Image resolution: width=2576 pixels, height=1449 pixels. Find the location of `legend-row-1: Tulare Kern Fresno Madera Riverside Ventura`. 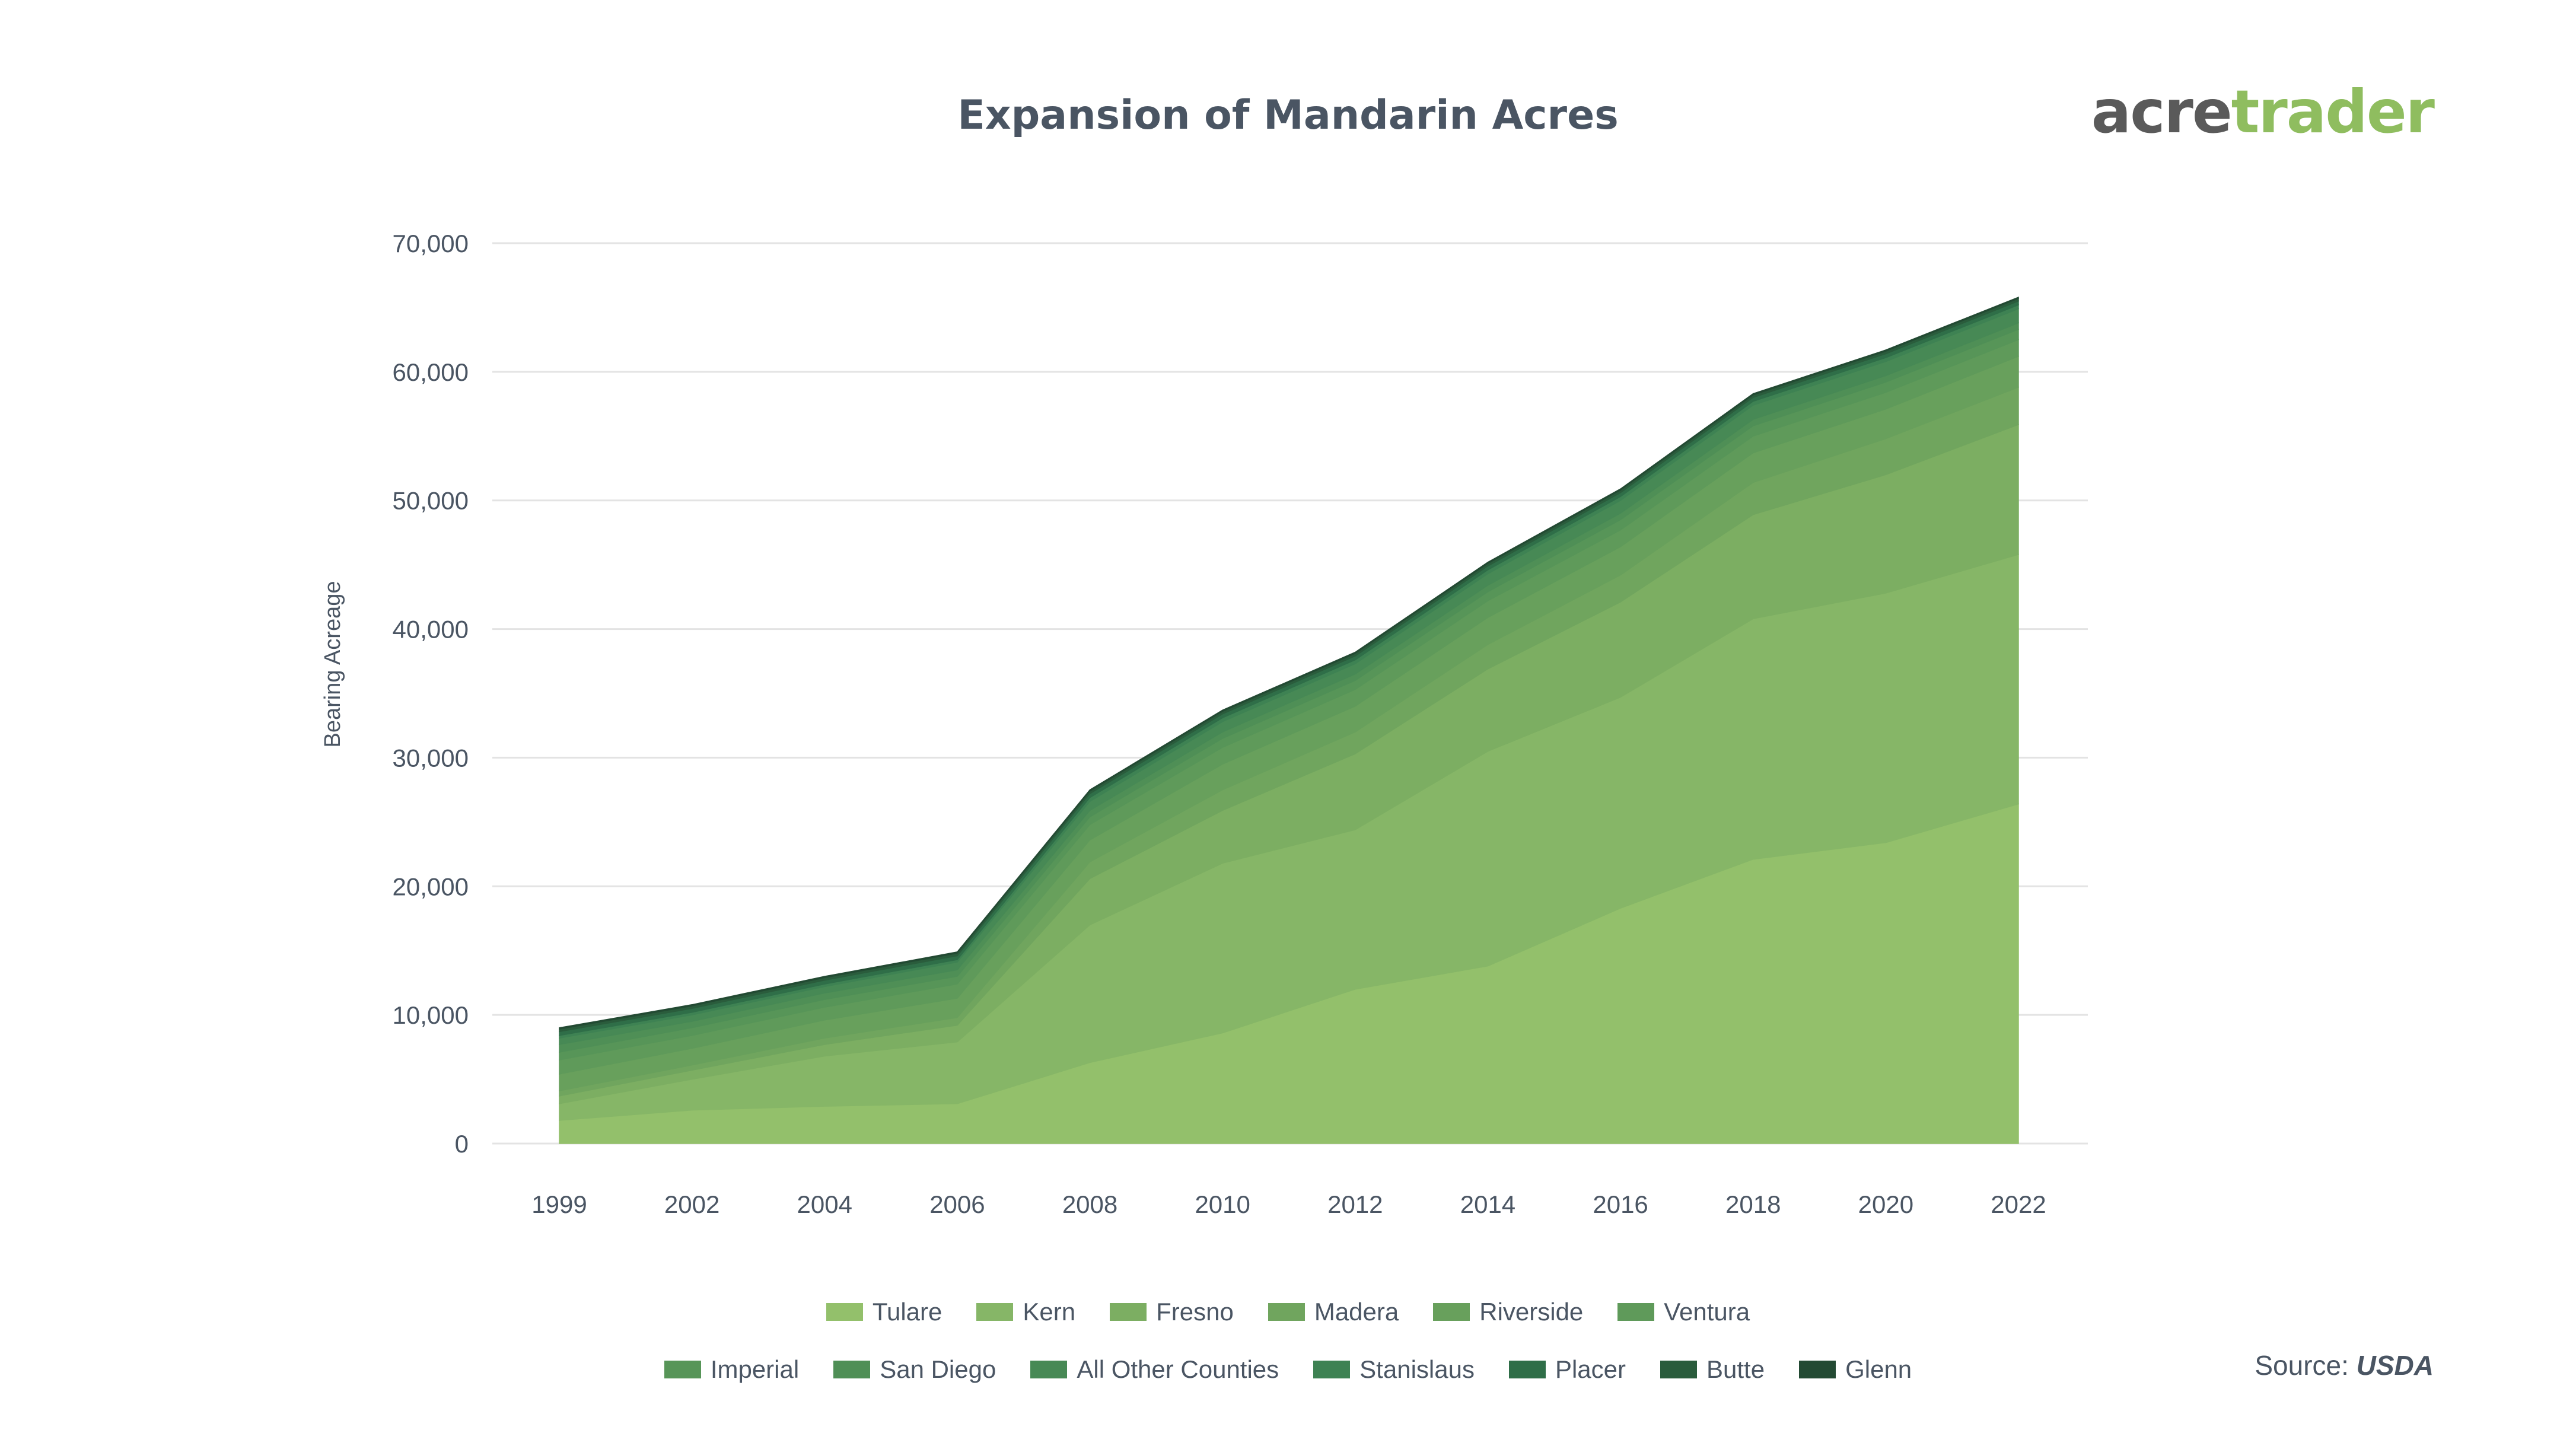

legend-row-1: Tulare Kern Fresno Madera Riverside Ventura is located at coordinates (1288, 1312).